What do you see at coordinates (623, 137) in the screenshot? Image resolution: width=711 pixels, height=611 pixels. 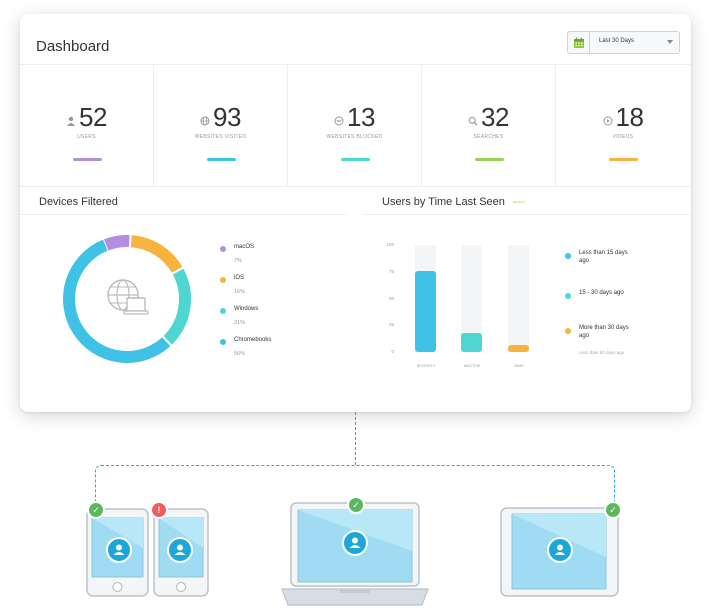 I see `stat-label: VIDEOS` at bounding box center [623, 137].